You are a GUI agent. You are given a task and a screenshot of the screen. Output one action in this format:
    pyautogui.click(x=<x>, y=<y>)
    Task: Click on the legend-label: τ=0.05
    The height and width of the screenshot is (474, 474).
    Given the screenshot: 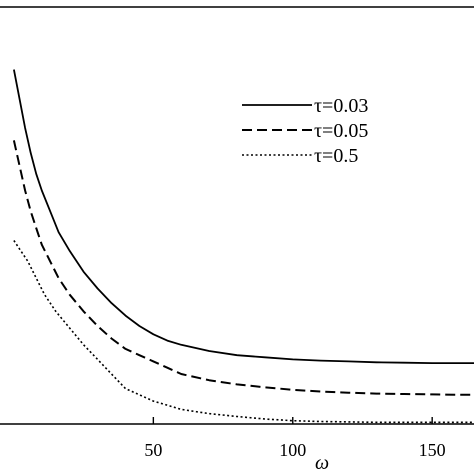 What is the action you would take?
    pyautogui.click(x=341, y=131)
    